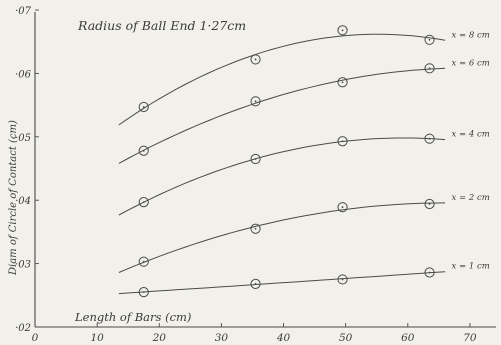 Image resolution: width=501 pixels, height=345 pixels. What do you see at coordinates (161, 25) in the screenshot?
I see `chart-title: Radius of Ball End 1·27cm` at bounding box center [161, 25].